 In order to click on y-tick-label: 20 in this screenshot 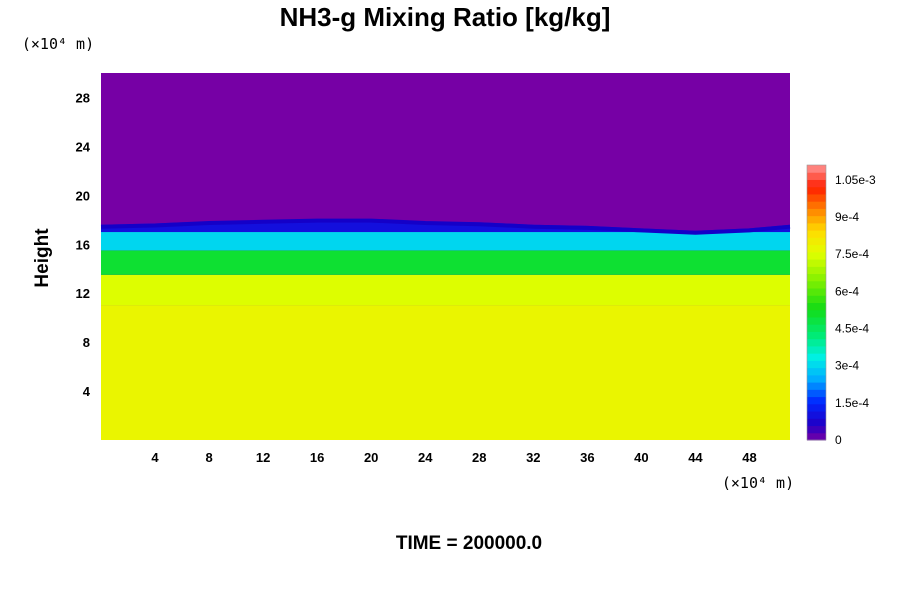, I will do `click(83, 195)`.